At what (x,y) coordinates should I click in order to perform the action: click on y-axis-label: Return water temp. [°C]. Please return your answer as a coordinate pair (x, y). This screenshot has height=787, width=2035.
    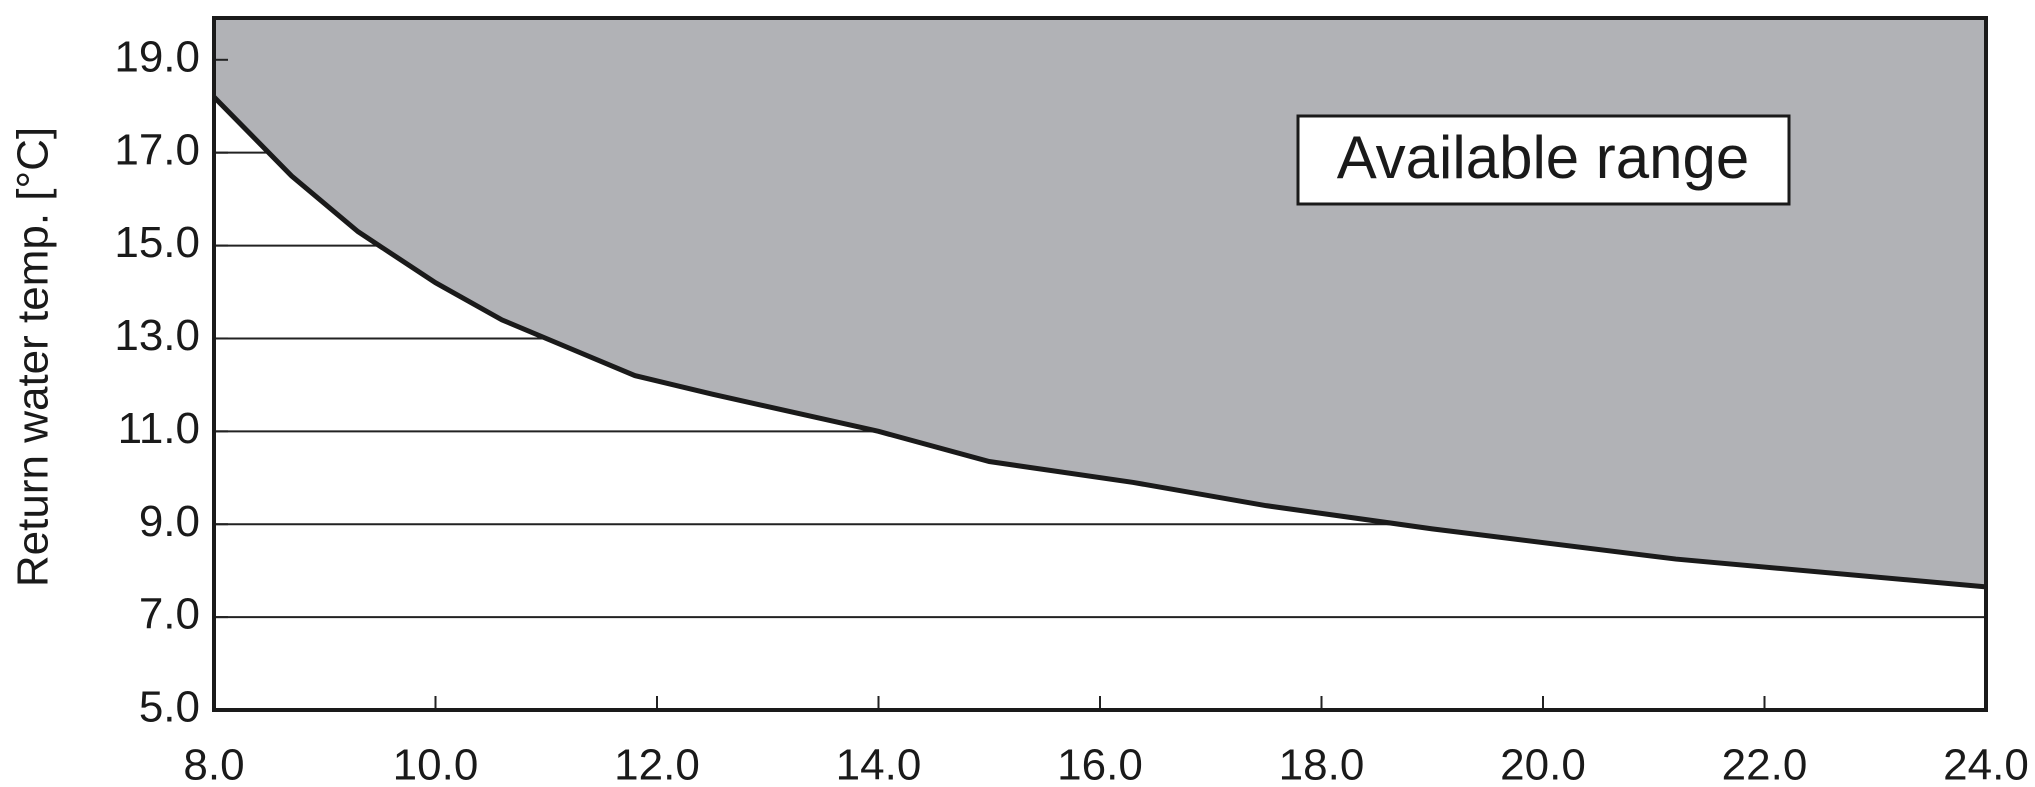
    Looking at the image, I should click on (33, 357).